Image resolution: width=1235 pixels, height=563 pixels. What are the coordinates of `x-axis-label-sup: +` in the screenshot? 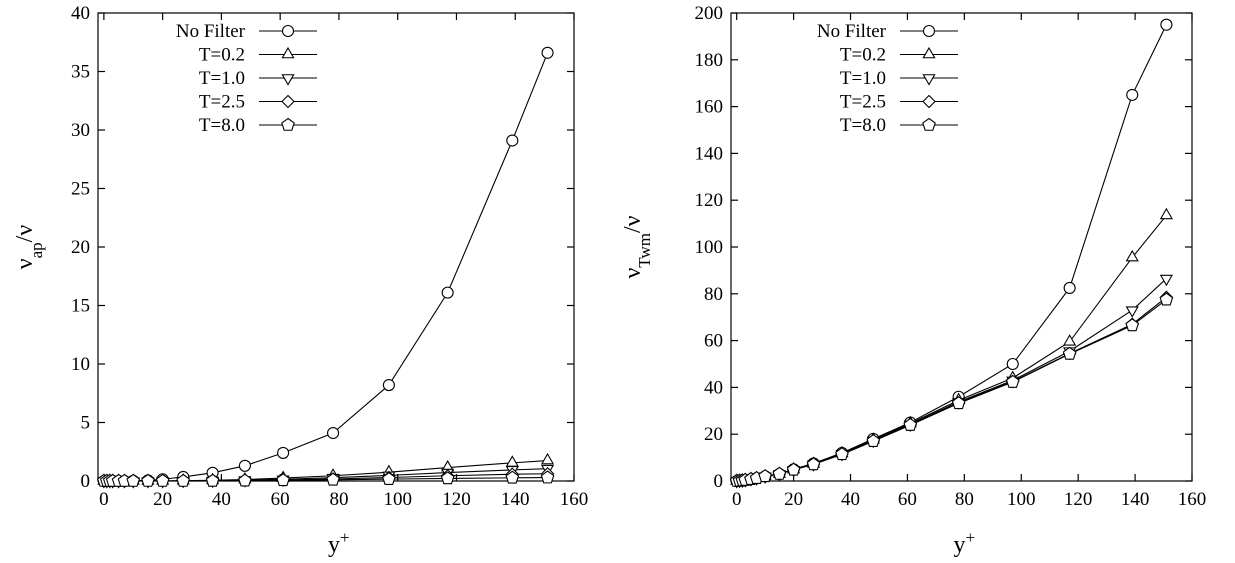 It's located at (345, 537).